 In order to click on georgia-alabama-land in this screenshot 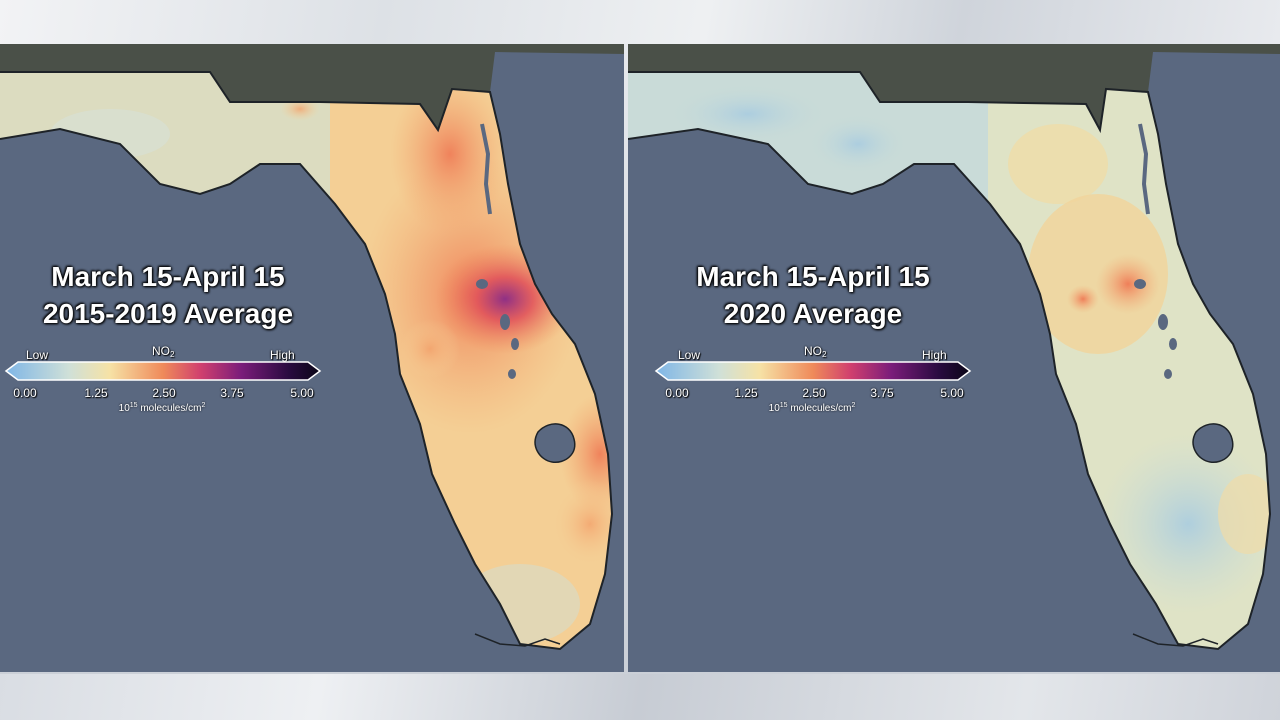, I will do `click(312, 87)`.